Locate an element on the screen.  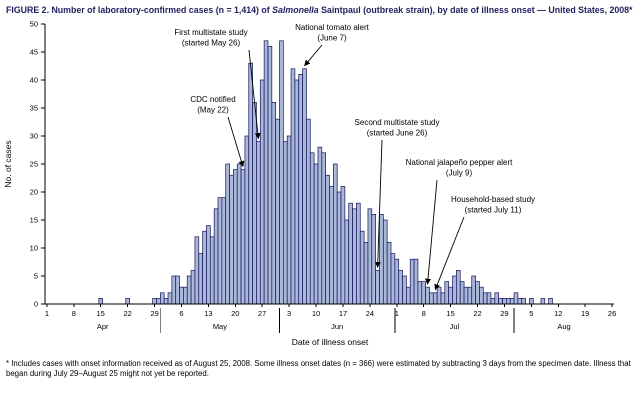
x-tick-label: 22 is located at coordinates (128, 313).